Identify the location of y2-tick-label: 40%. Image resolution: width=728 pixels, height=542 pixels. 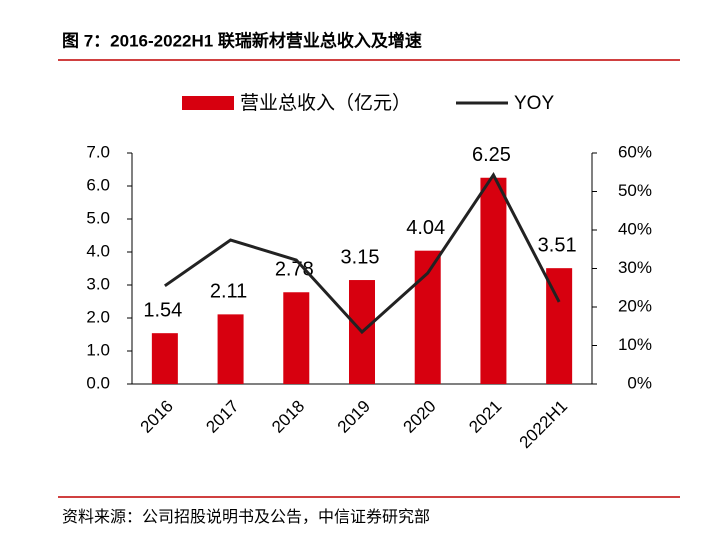
(635, 228).